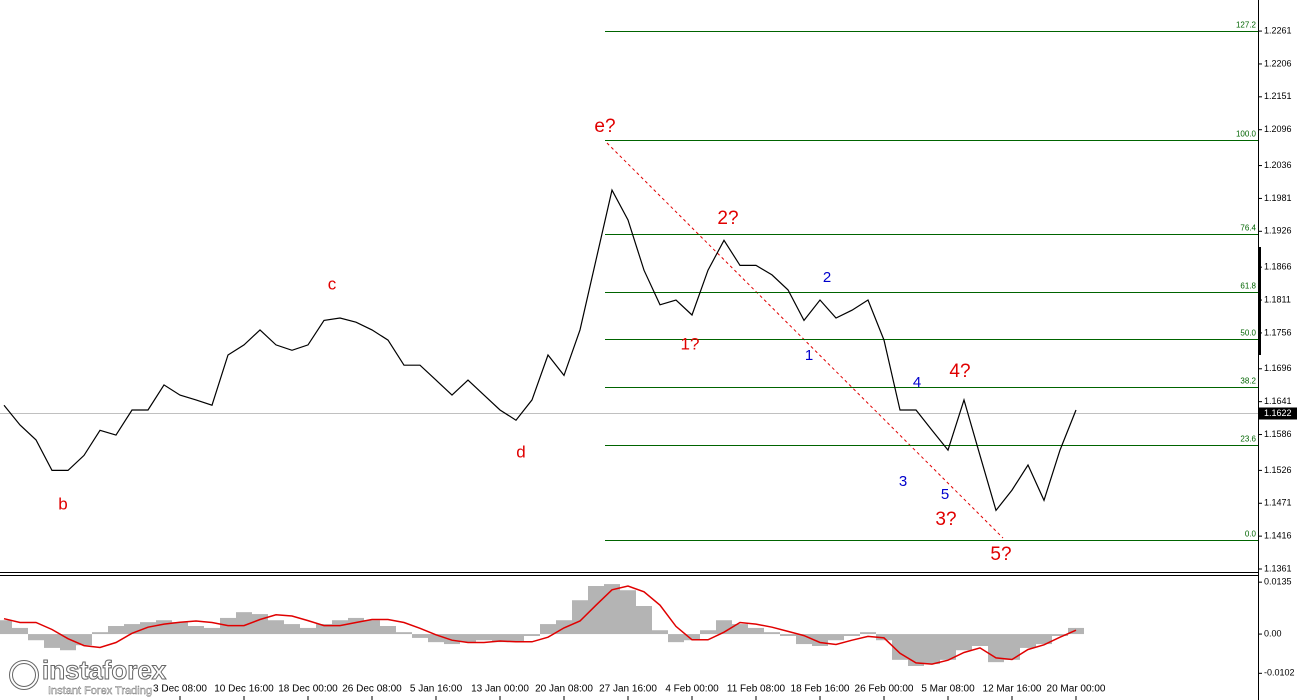 The image size is (1300, 700). I want to click on y-tick-label: 1.1981, so click(1278, 198).